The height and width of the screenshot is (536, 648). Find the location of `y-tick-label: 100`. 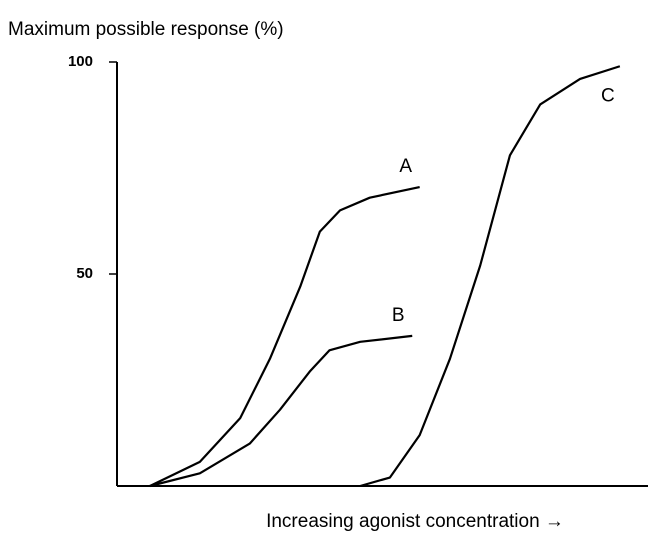

y-tick-label: 100 is located at coordinates (80, 61).